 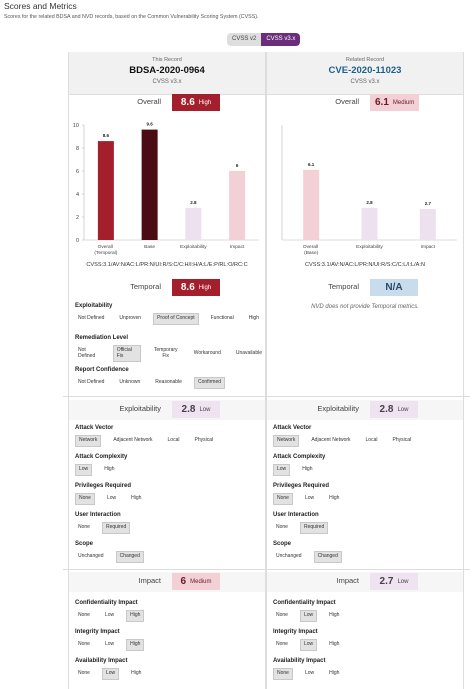 What do you see at coordinates (292, 428) in the screenshot?
I see `metric-name: Attack Vector` at bounding box center [292, 428].